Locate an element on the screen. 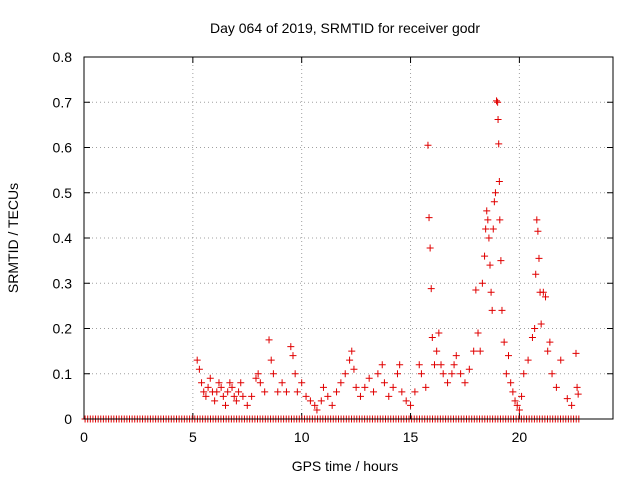 Image resolution: width=640 pixels, height=480 pixels. x-axis-label: GPS time / hours is located at coordinates (345, 466).